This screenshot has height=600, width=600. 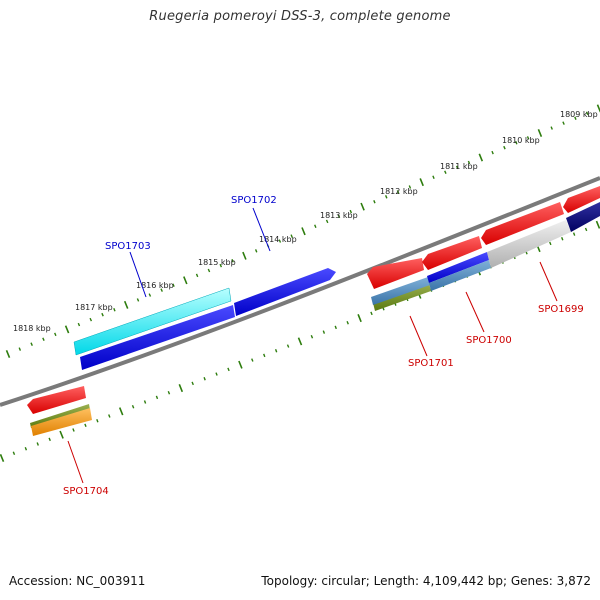 I want to click on gene-label-spo1701: SPO1701, so click(x=431, y=363).